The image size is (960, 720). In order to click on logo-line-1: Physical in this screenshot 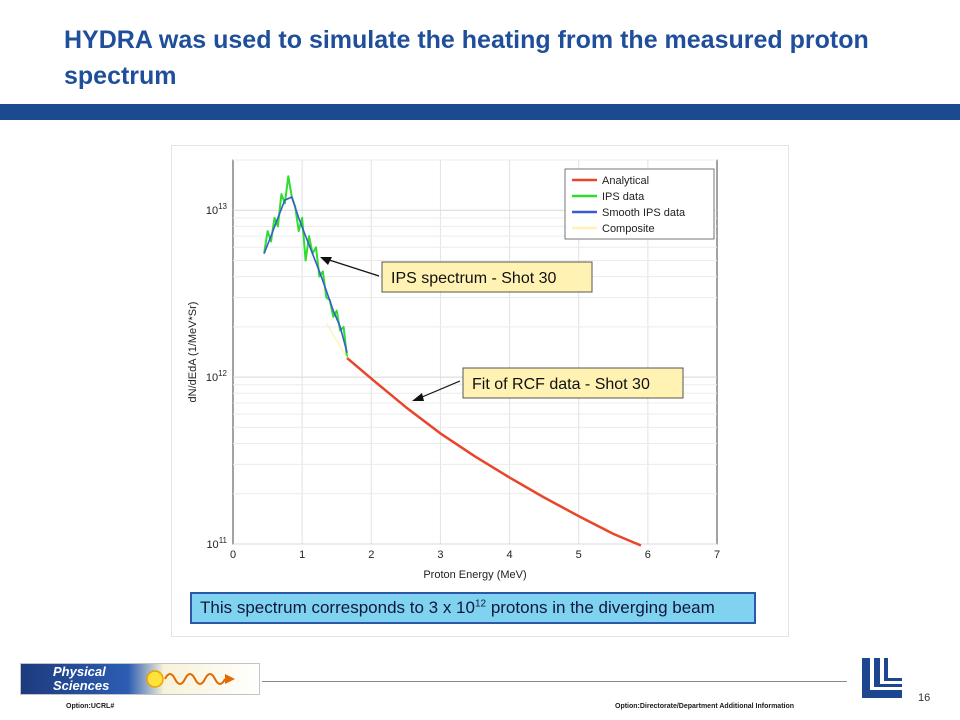, I will do `click(79, 671)`.